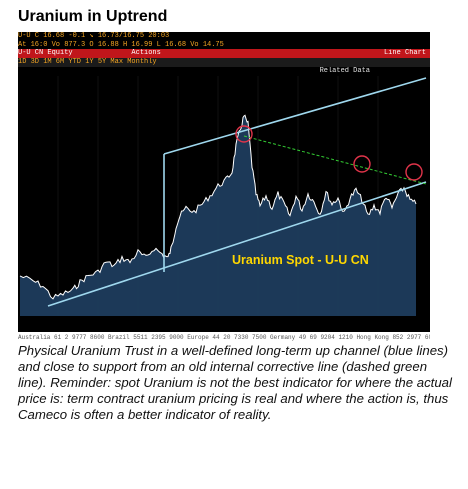 The width and height of the screenshot is (468, 489). What do you see at coordinates (300, 260) in the screenshot?
I see `chart-label: Uranium Spot - U-U CN` at bounding box center [300, 260].